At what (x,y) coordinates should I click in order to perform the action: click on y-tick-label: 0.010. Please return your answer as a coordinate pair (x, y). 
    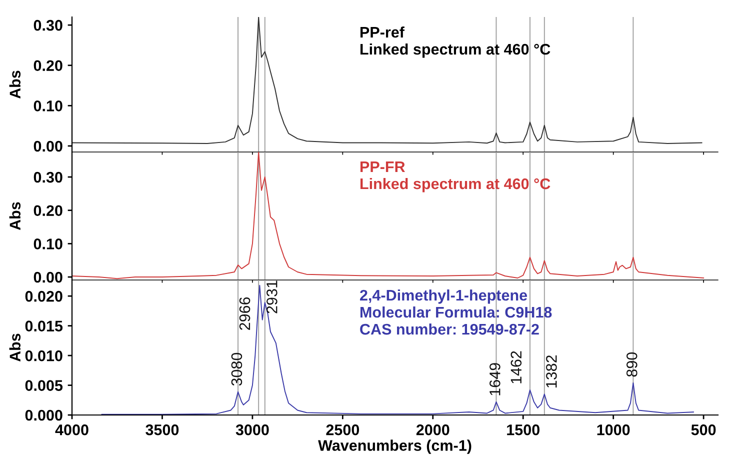
    Looking at the image, I should click on (43, 356).